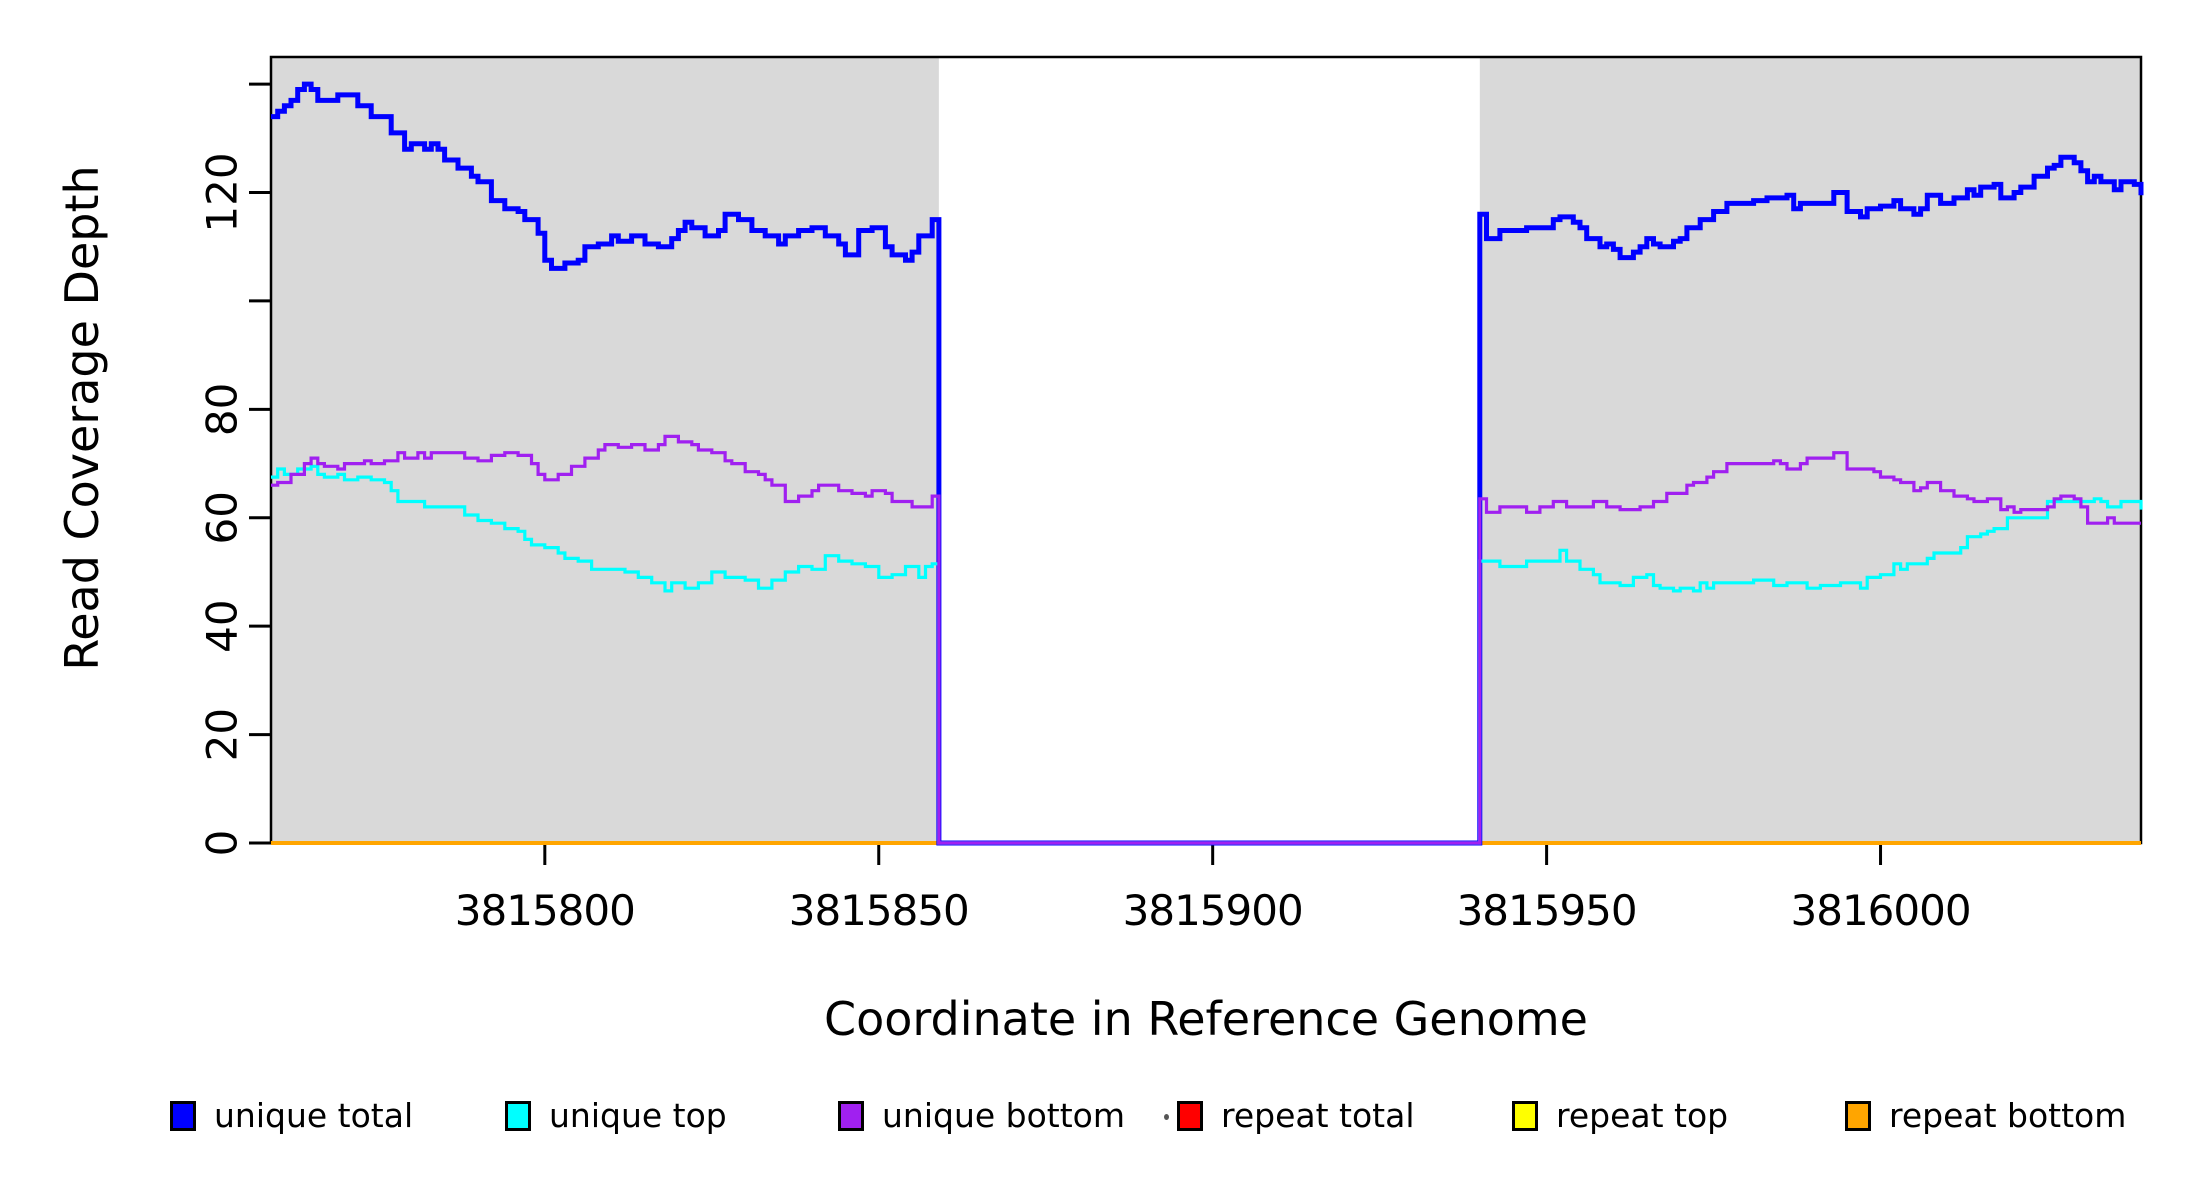 Image resolution: width=2200 pixels, height=1200 pixels. I want to click on legend-item-unique-top: unique top, so click(616, 1115).